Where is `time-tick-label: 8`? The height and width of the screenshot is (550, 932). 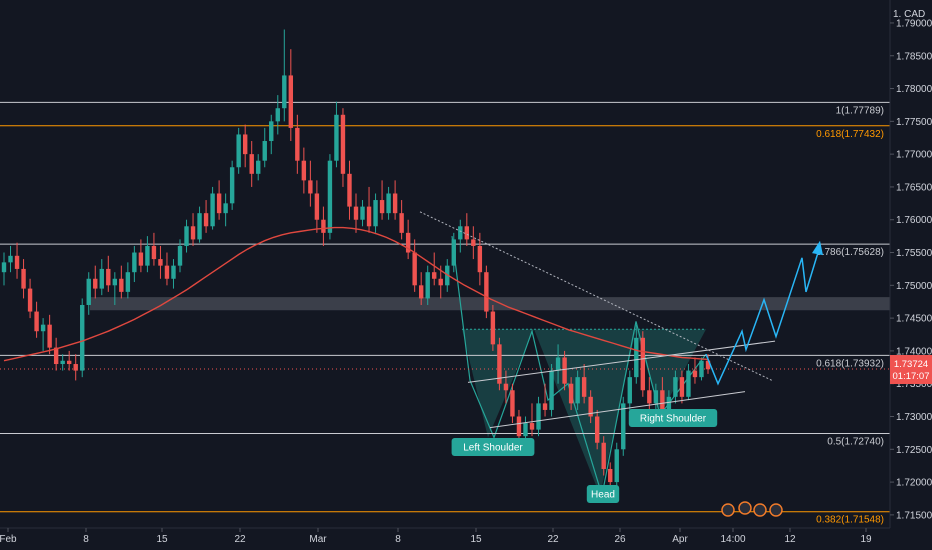 time-tick-label: 8 is located at coordinates (398, 539).